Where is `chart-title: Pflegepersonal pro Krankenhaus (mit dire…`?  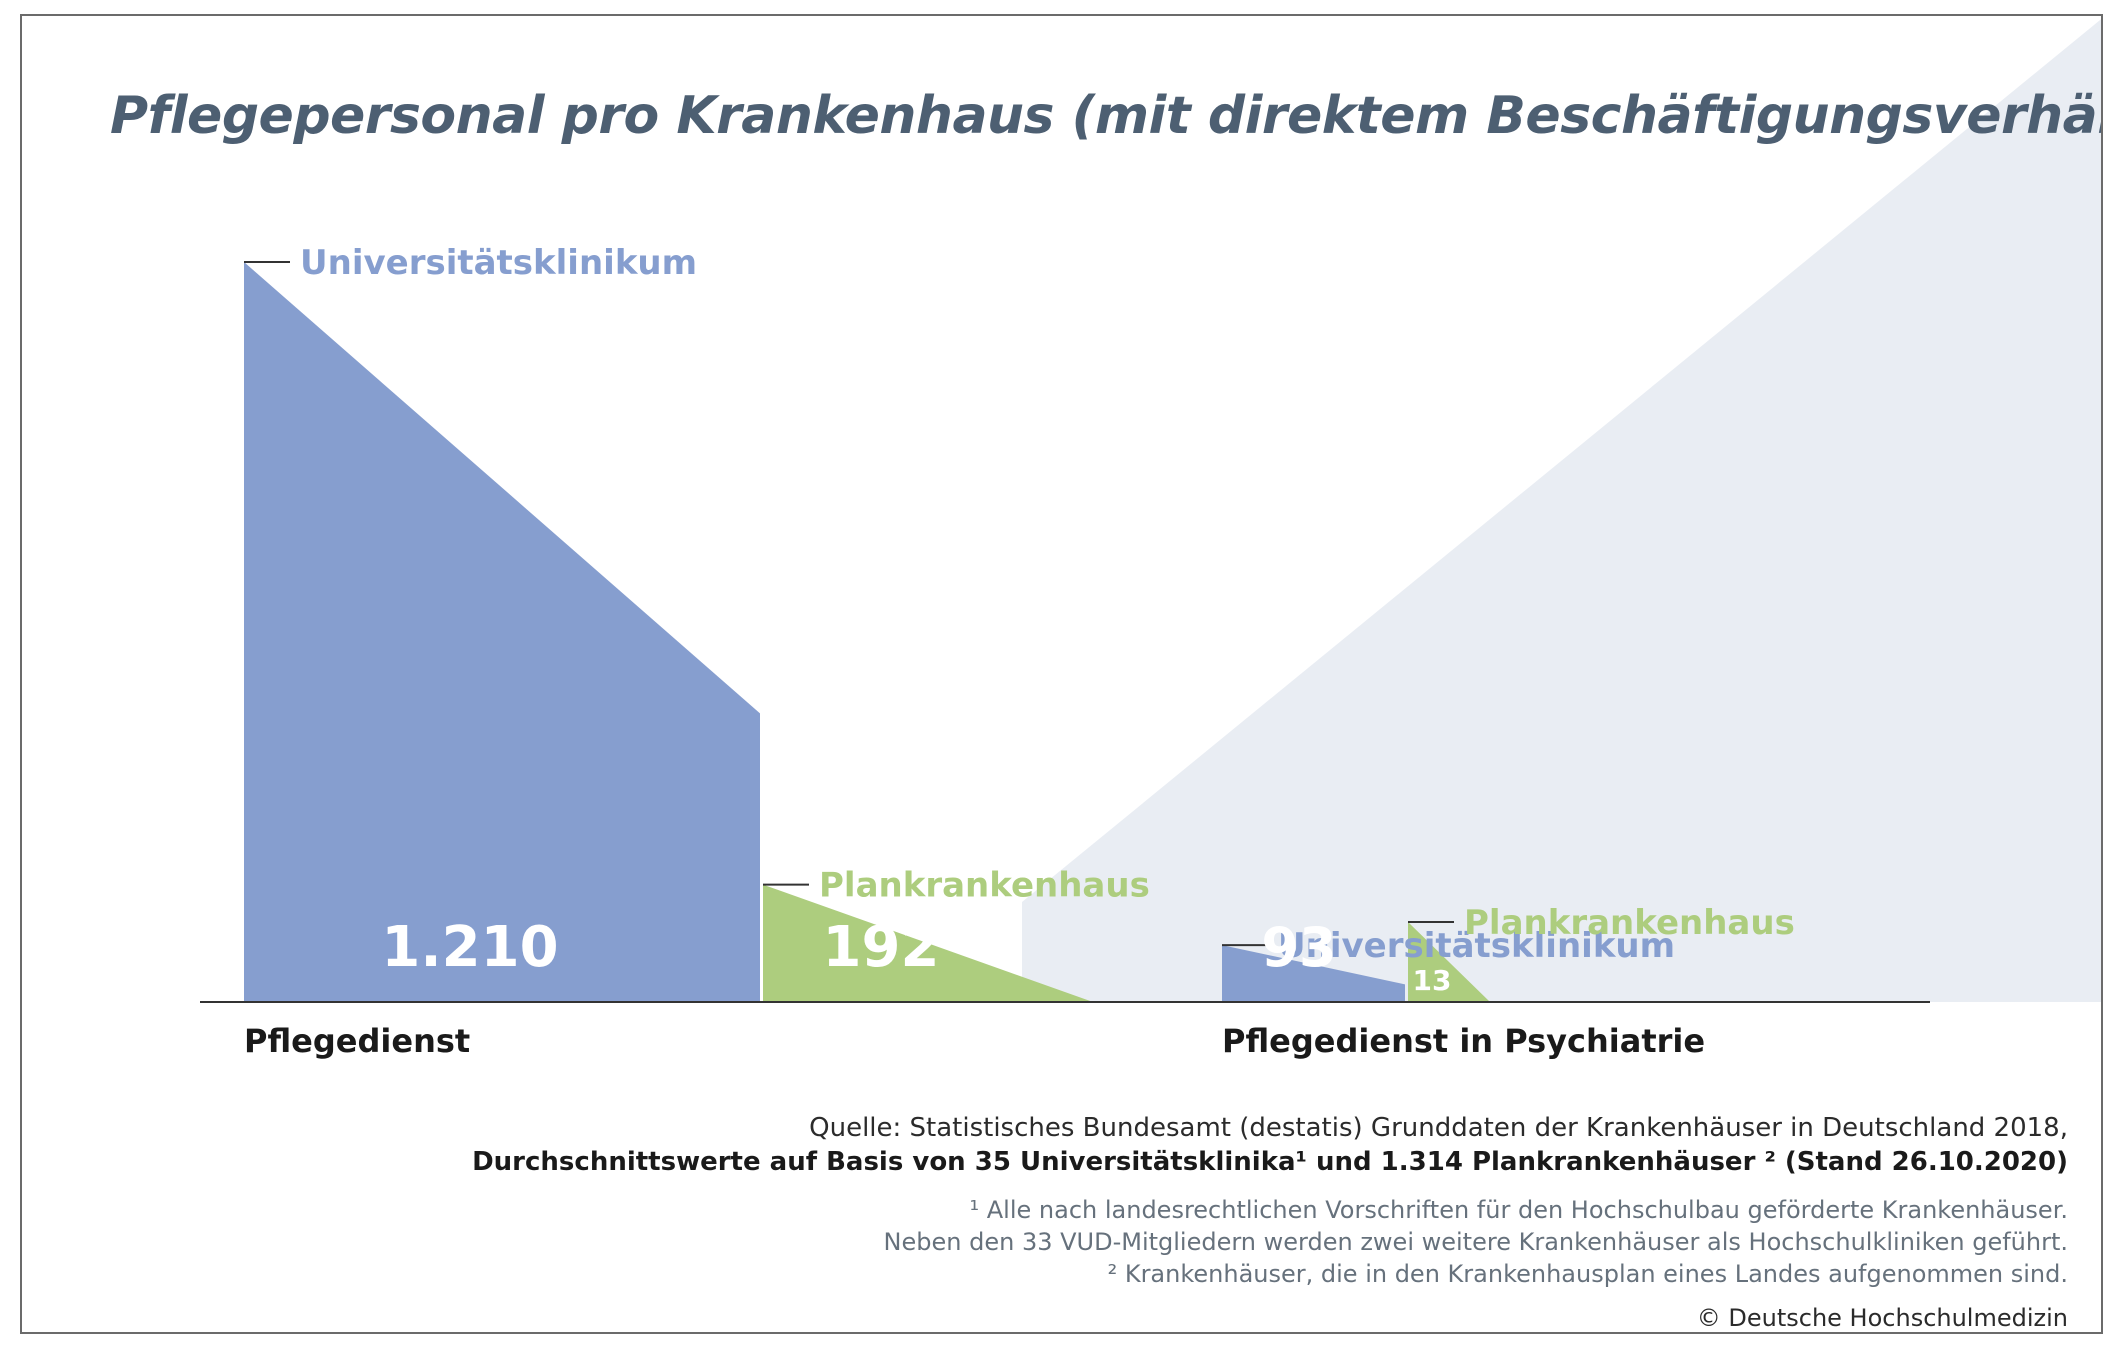 chart-title: Pflegepersonal pro Krankenhaus (mit dire… is located at coordinates (1106, 116).